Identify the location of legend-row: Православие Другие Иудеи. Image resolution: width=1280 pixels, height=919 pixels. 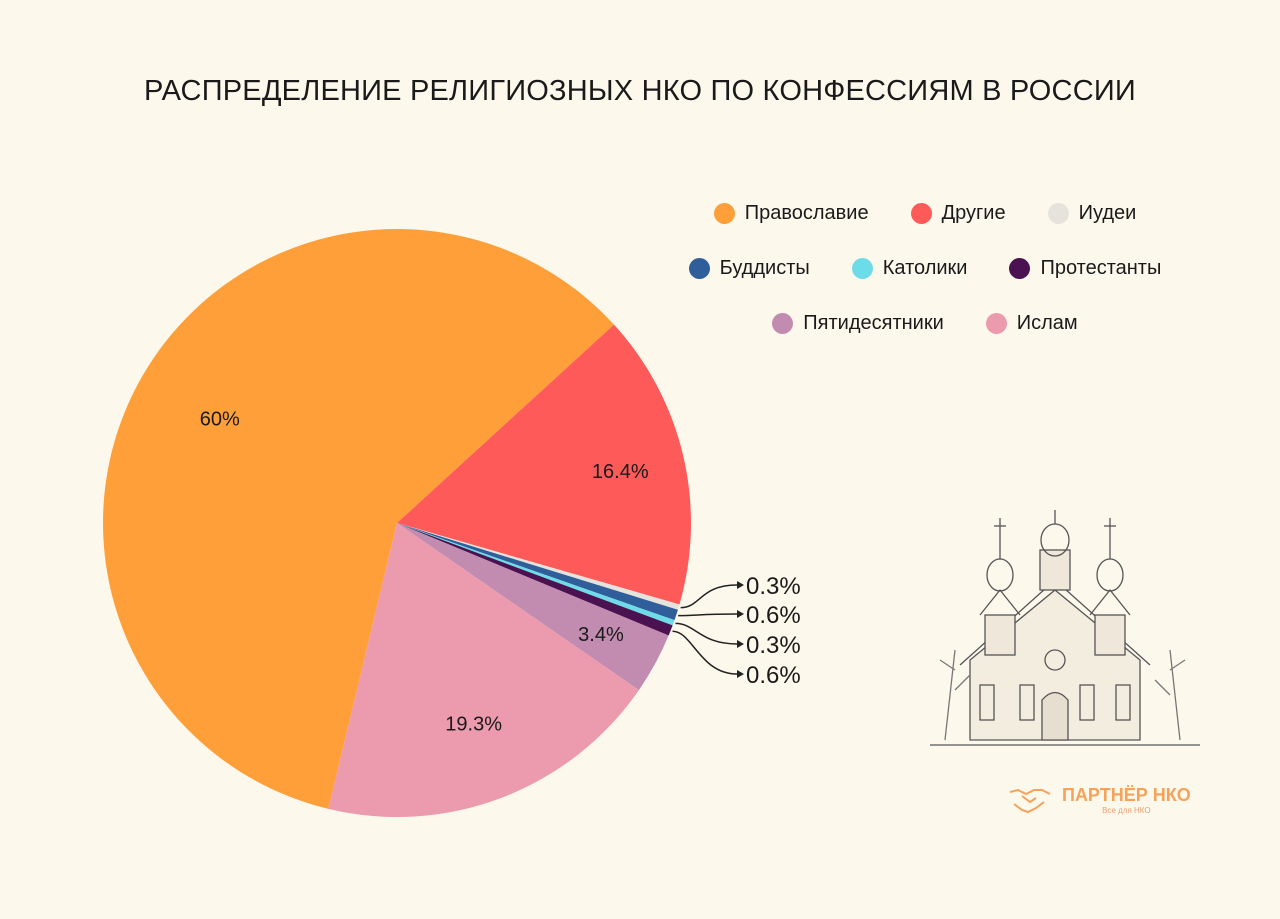
(925, 213).